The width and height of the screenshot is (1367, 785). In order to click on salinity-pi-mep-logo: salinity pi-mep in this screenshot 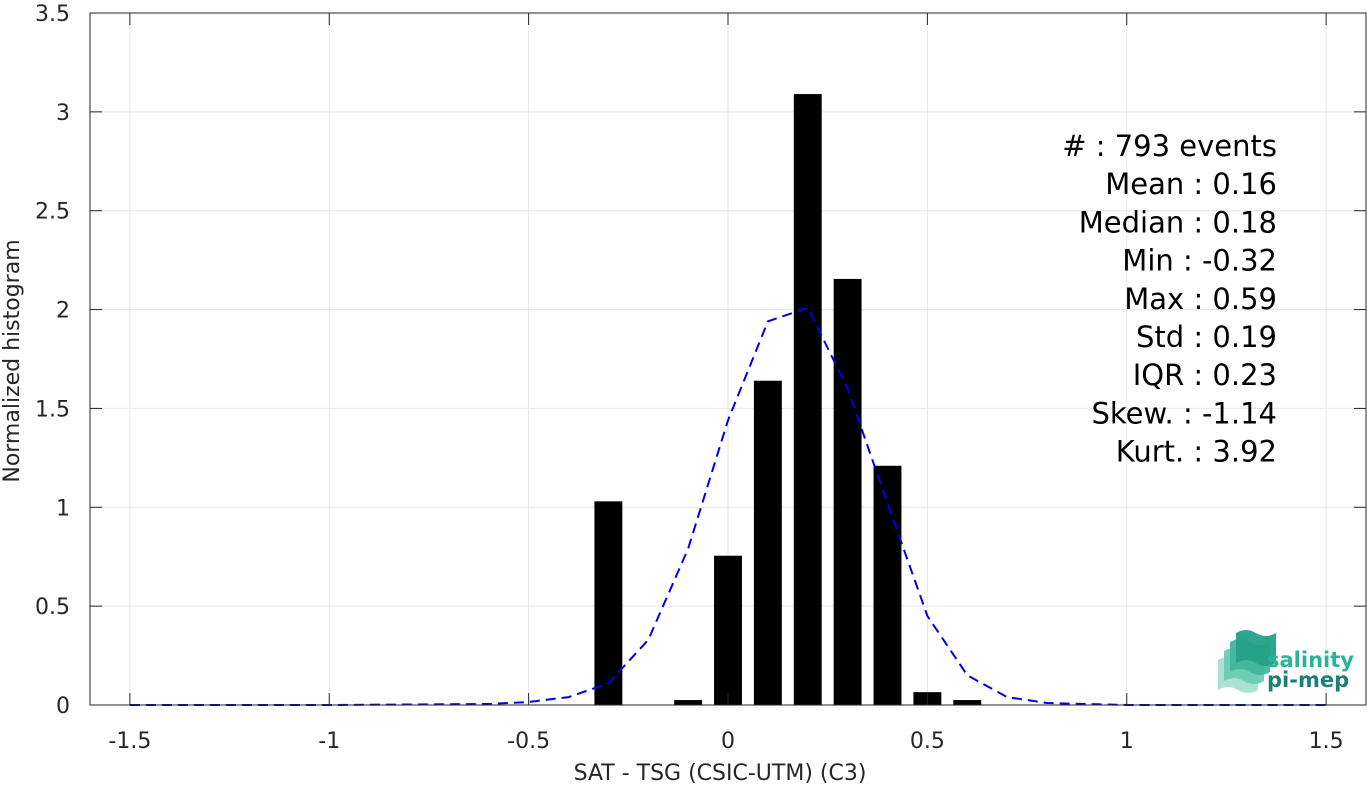, I will do `click(1286, 661)`.